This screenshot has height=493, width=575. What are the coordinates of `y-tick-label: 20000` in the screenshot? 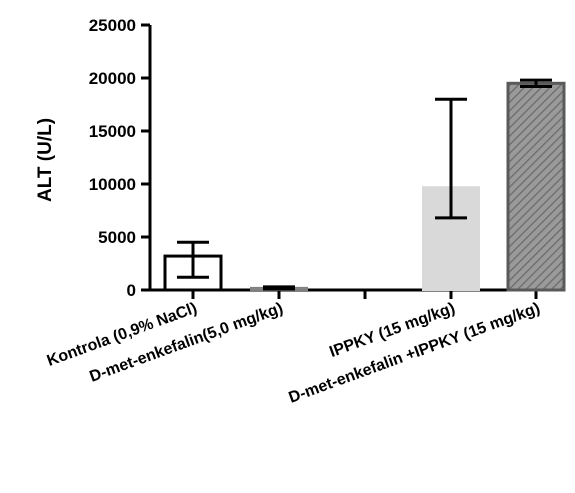 It's located at (112, 78).